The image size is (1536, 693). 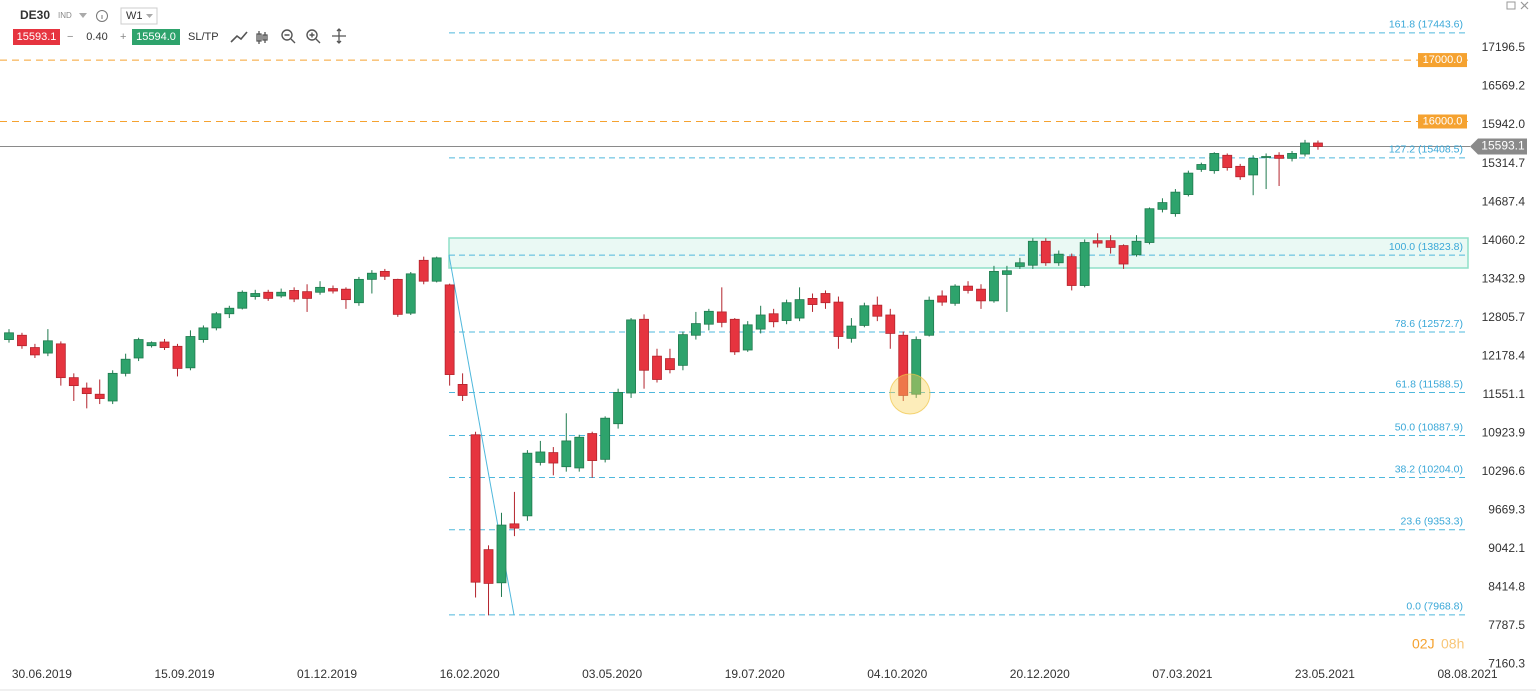 What do you see at coordinates (1503, 146) in the screenshot?
I see `last-price-label: 15593.1` at bounding box center [1503, 146].